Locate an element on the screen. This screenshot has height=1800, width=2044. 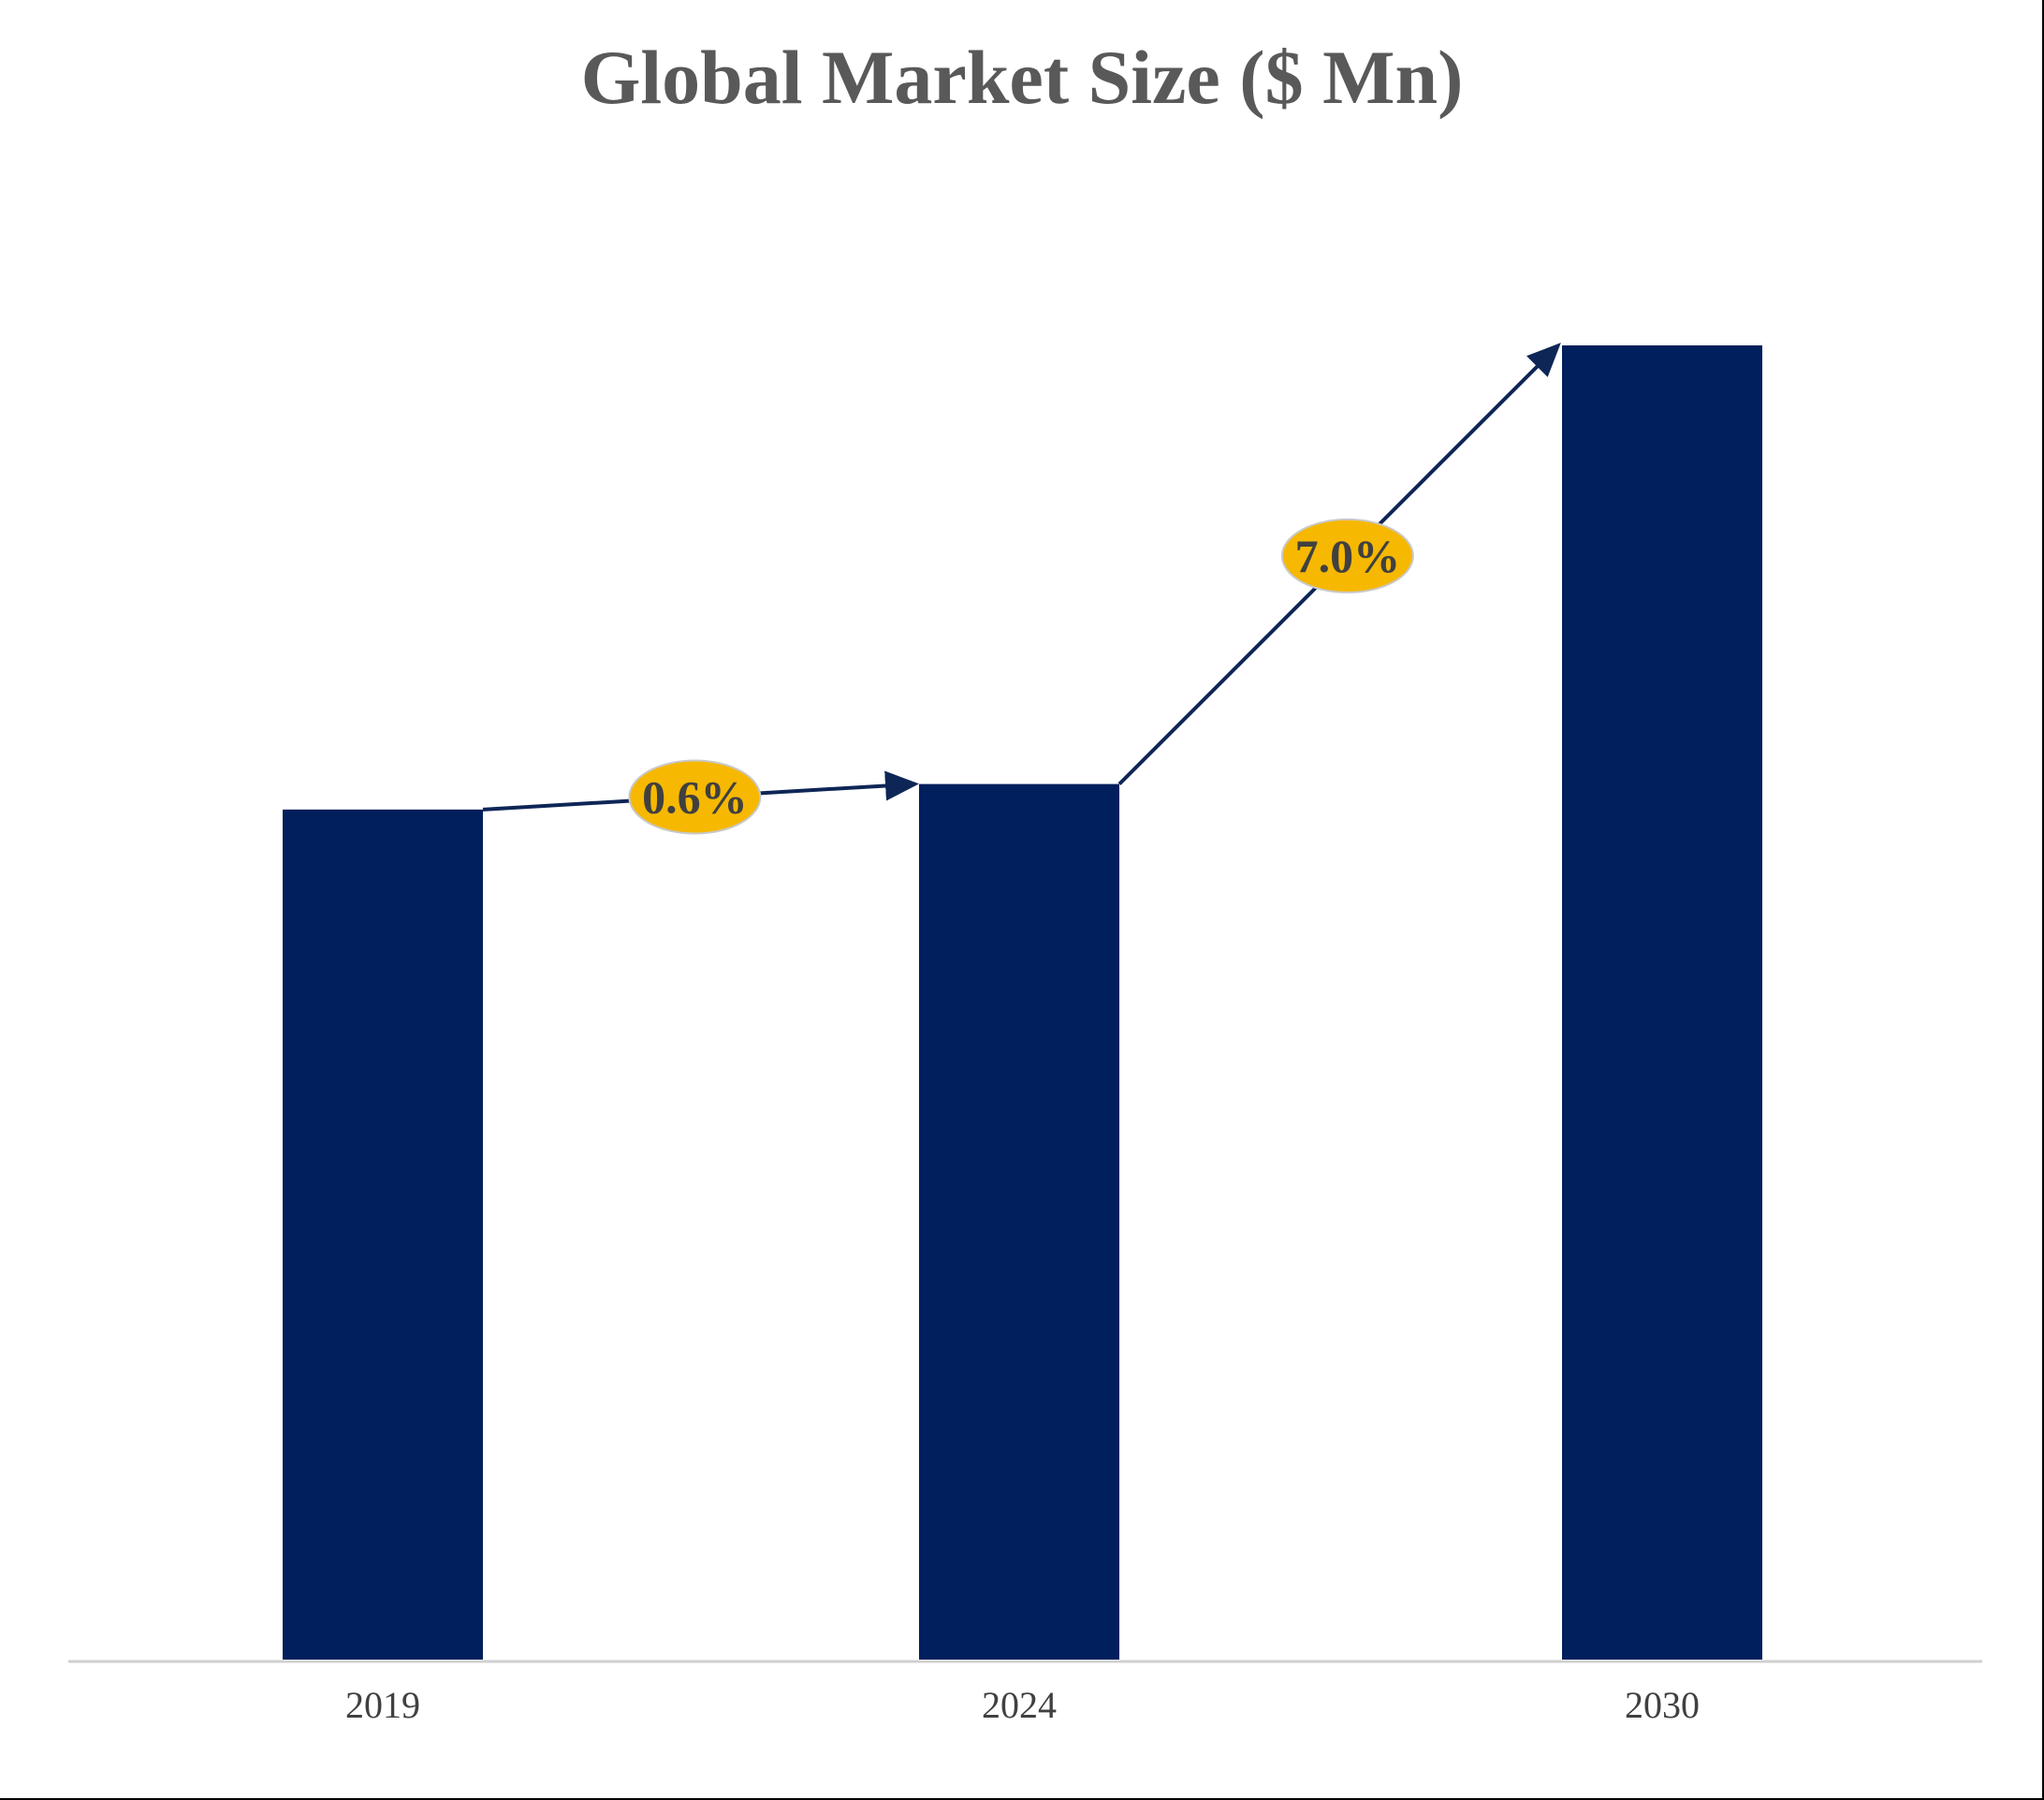
growth-badges: 0.6% 7.0% is located at coordinates (1021, 676).